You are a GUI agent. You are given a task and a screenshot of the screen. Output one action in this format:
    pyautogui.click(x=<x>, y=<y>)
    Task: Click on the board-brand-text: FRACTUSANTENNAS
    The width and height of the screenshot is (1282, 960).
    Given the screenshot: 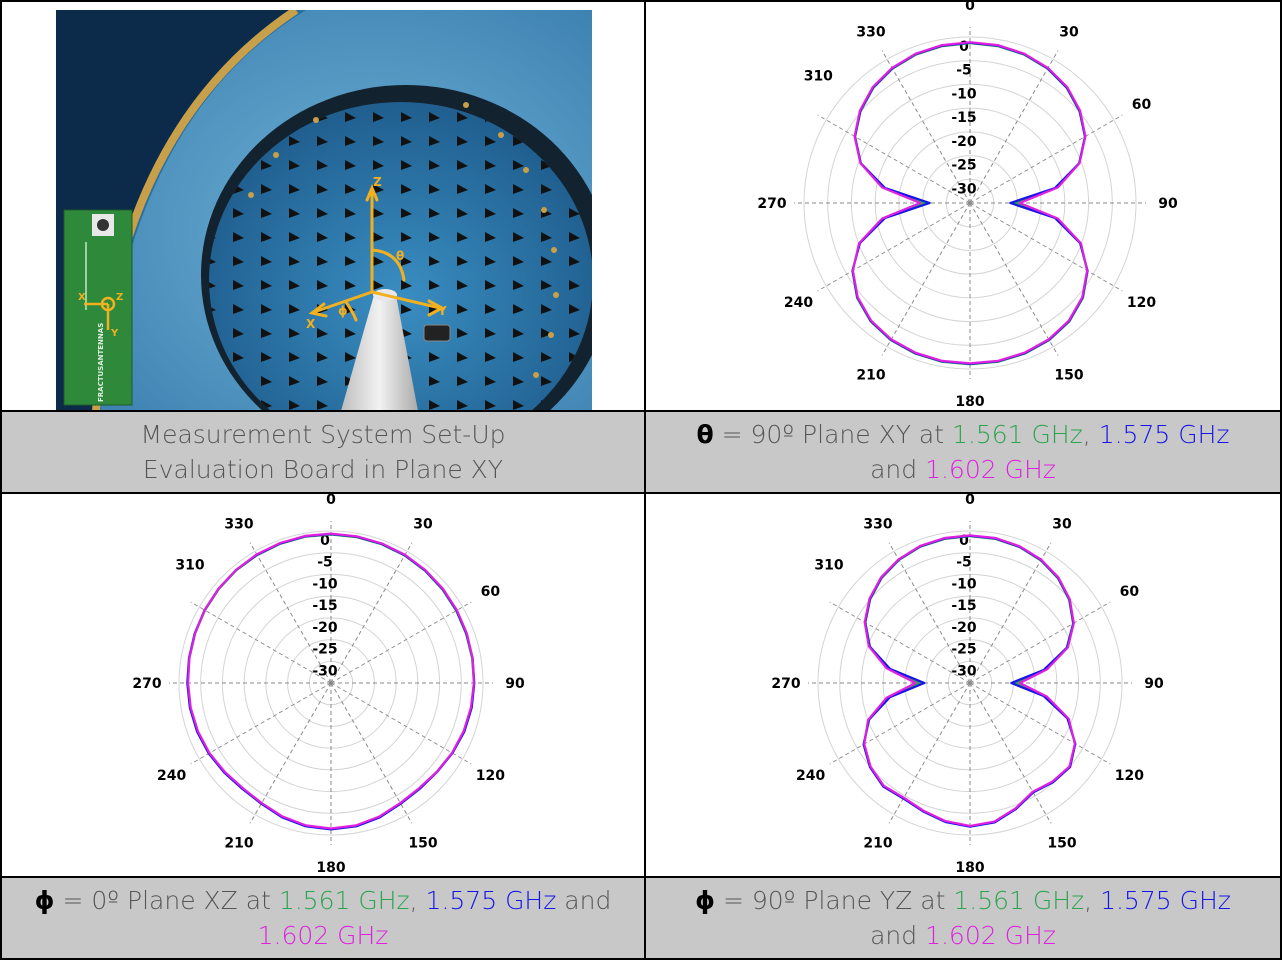 What is the action you would take?
    pyautogui.click(x=101, y=362)
    